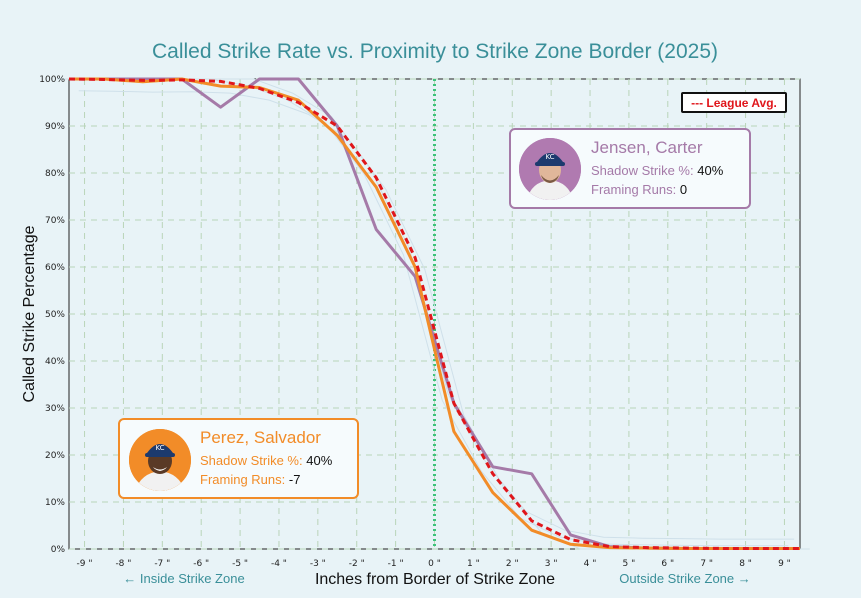 The height and width of the screenshot is (598, 861). What do you see at coordinates (52, 80) in the screenshot?
I see `y-tick-label: 100%` at bounding box center [52, 80].